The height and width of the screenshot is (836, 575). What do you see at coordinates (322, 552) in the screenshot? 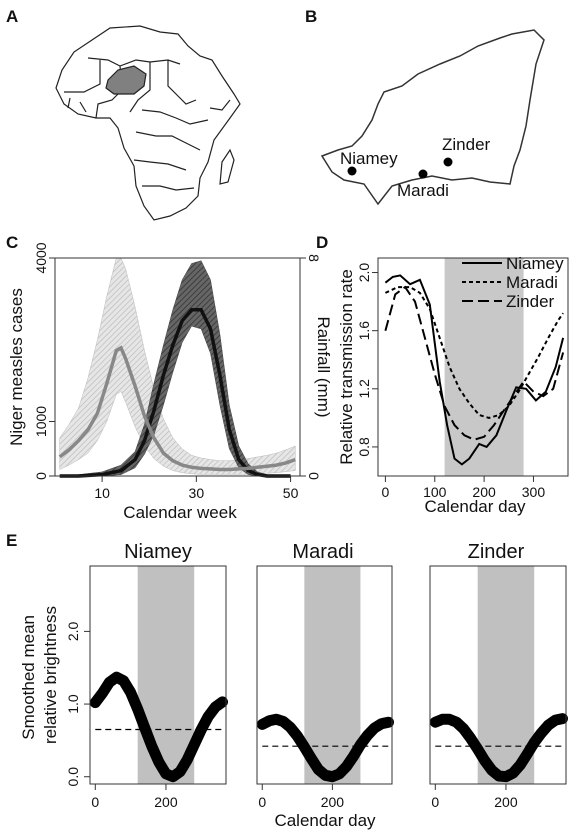
I see `chart-e-maradi-title: Maradi` at bounding box center [322, 552].